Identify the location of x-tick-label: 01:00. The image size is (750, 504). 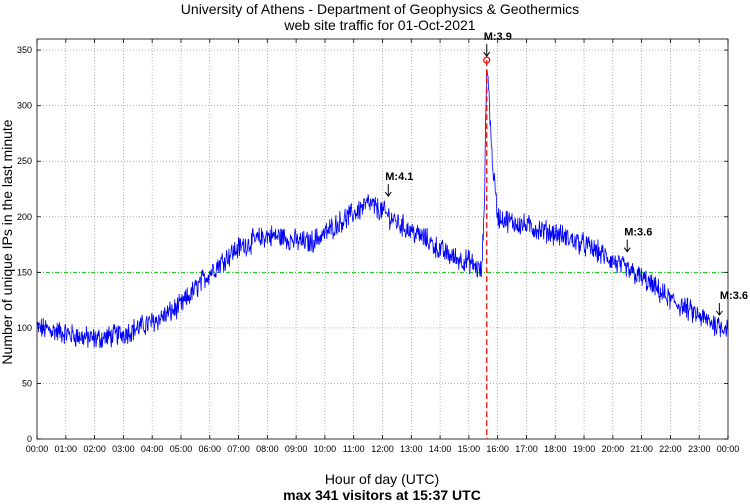
(66, 449).